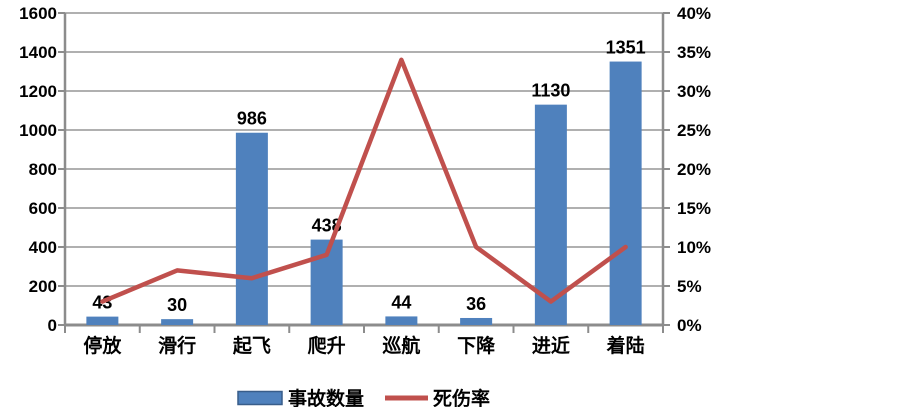  What do you see at coordinates (626, 345) in the screenshot?
I see `category-label: 着陆` at bounding box center [626, 345].